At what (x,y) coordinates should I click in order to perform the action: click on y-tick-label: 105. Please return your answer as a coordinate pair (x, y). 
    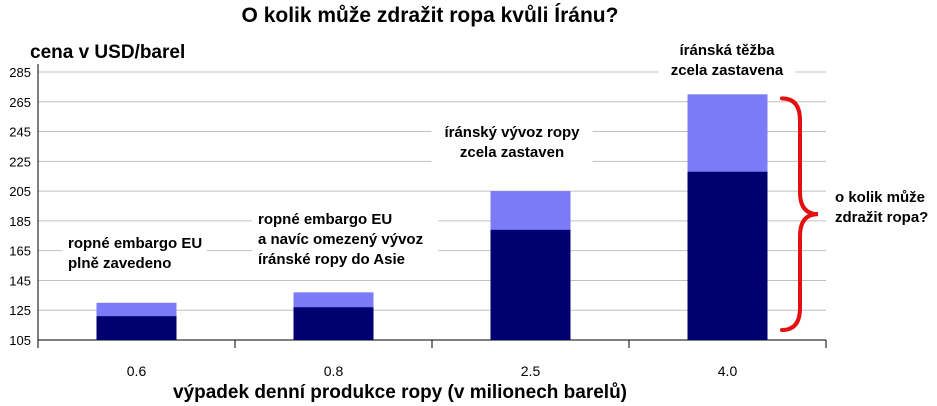
    Looking at the image, I should click on (20, 340).